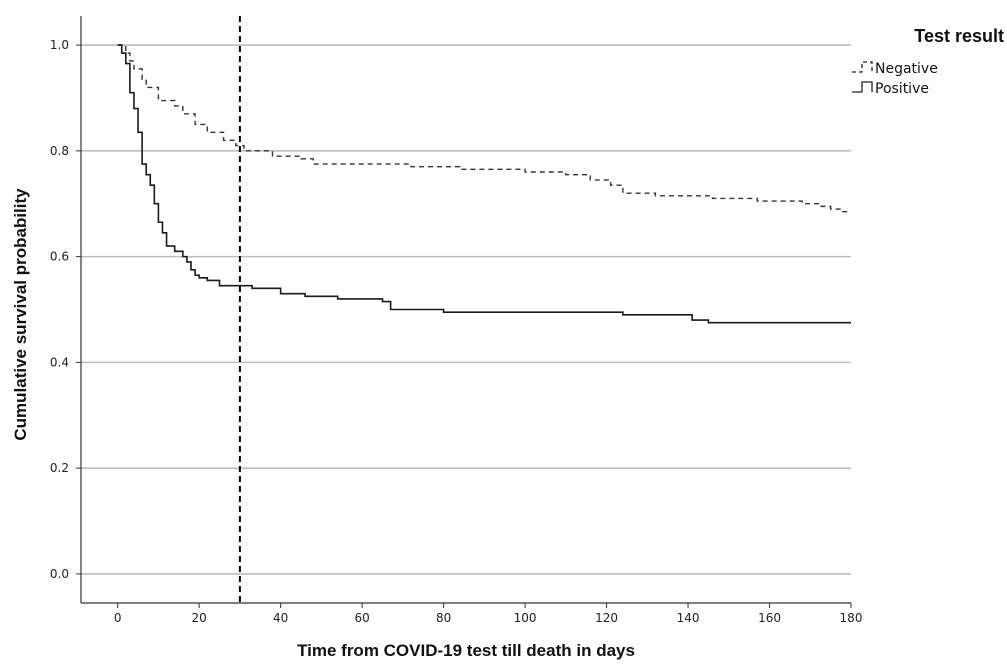 This screenshot has height=664, width=1007. What do you see at coordinates (906, 69) in the screenshot?
I see `legend-label-negative: Negative` at bounding box center [906, 69].